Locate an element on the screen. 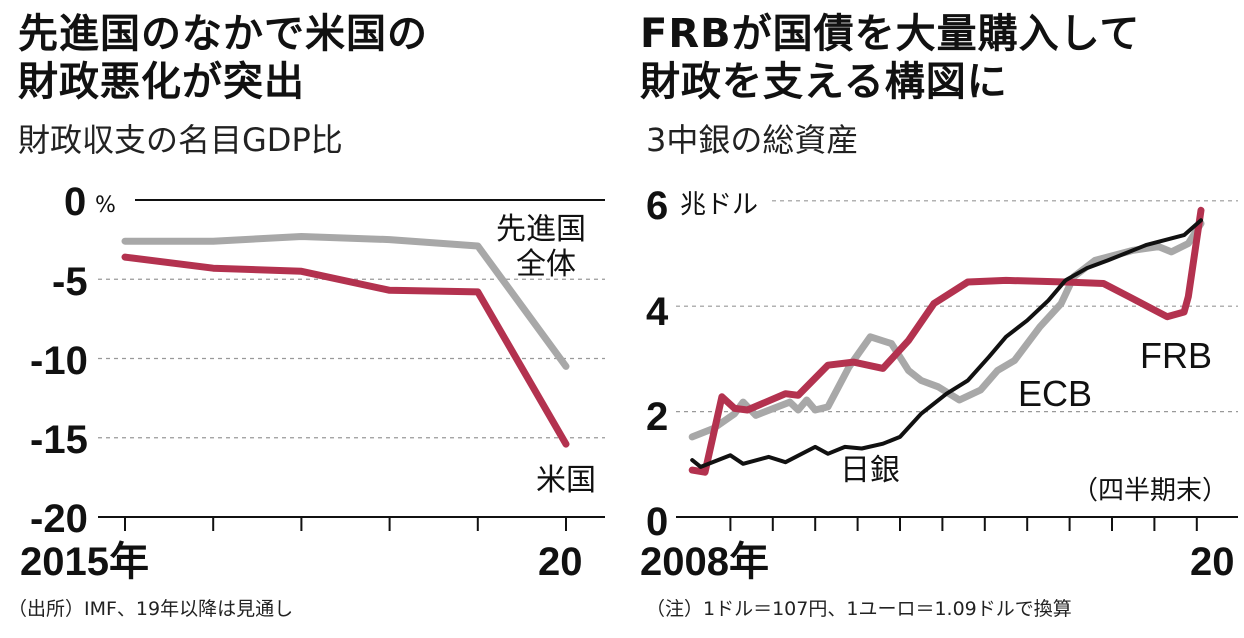 The width and height of the screenshot is (1244, 638). right-subtitle: 3中銀の総資産 is located at coordinates (752, 140).